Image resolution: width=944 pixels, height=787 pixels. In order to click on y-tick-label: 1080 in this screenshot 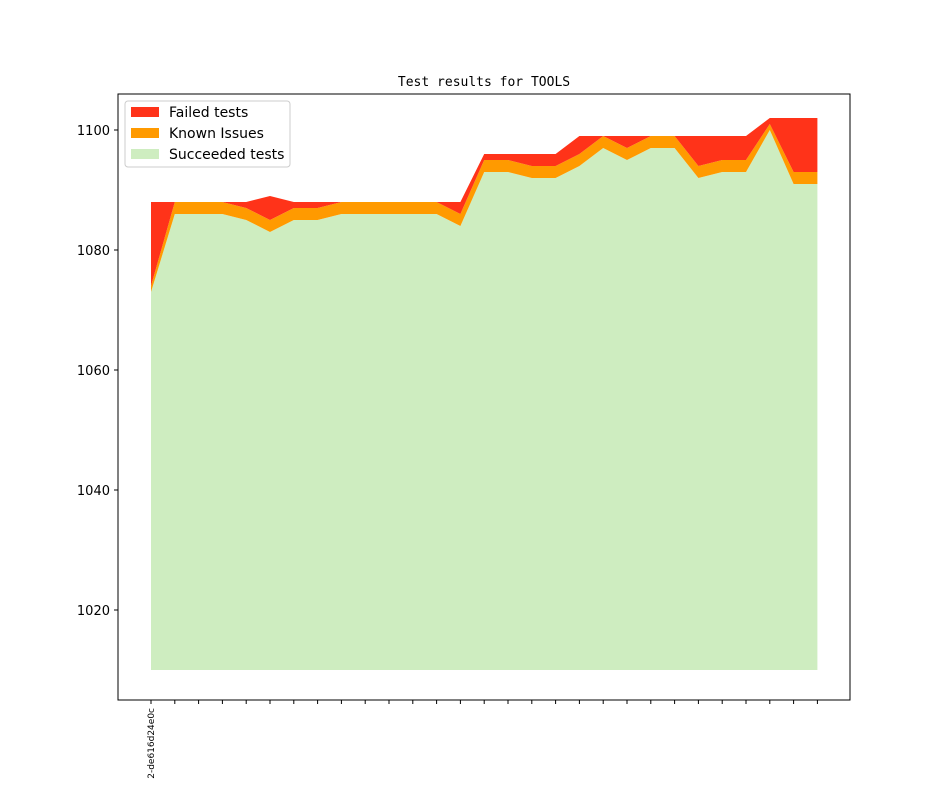, I will do `click(93, 251)`.